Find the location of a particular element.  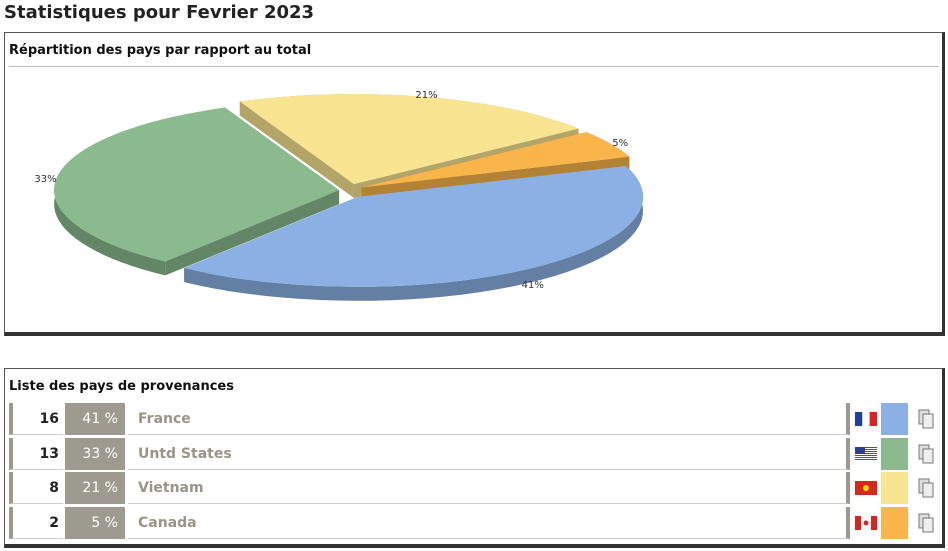

table-row: 13 33 % Untd States is located at coordinates (475, 453).